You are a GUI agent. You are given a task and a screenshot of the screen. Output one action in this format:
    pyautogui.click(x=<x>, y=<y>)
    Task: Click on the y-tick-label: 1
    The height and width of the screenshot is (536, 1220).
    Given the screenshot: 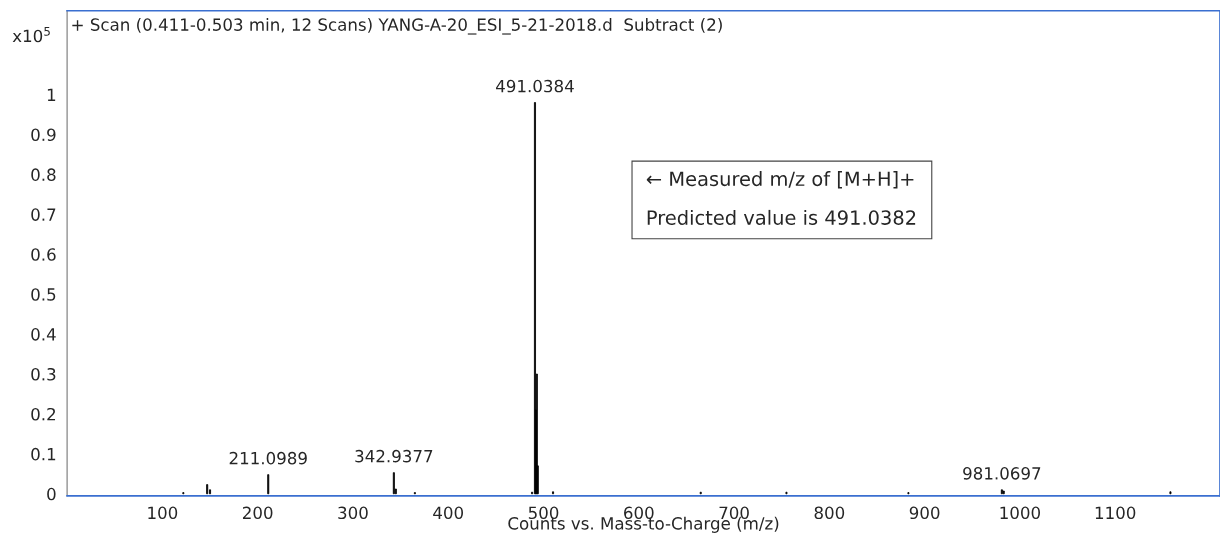 What is the action you would take?
    pyautogui.click(x=51, y=94)
    